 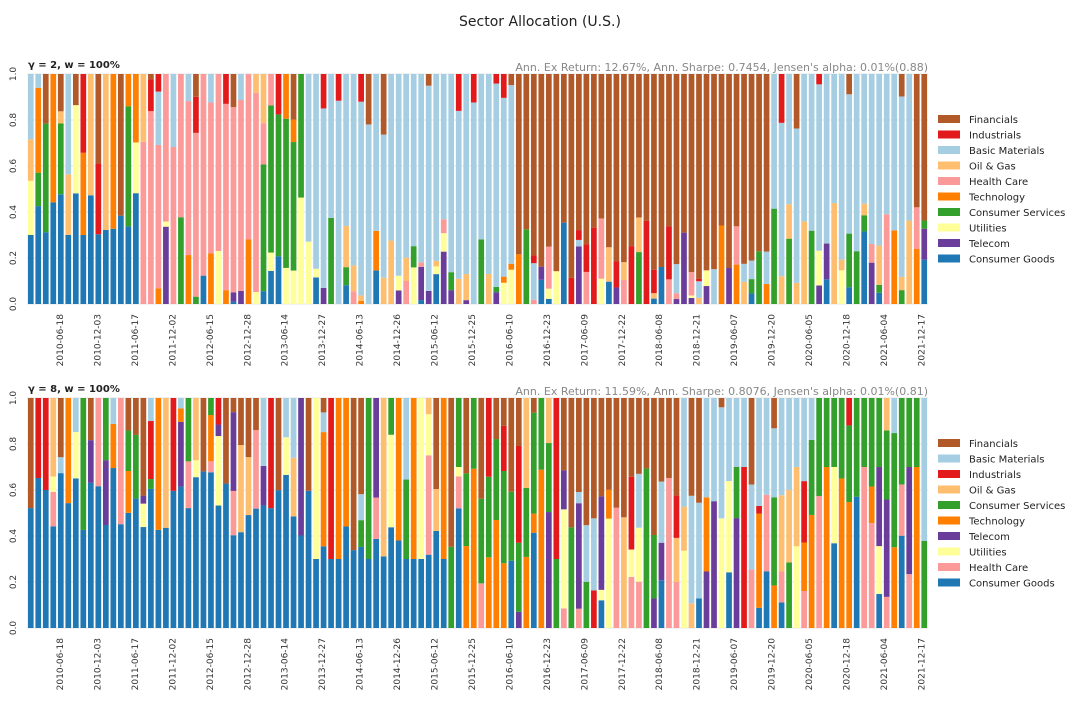 What do you see at coordinates (398, 340) in the screenshot?
I see `x-tick-label: 2014-12-26` at bounding box center [398, 340].